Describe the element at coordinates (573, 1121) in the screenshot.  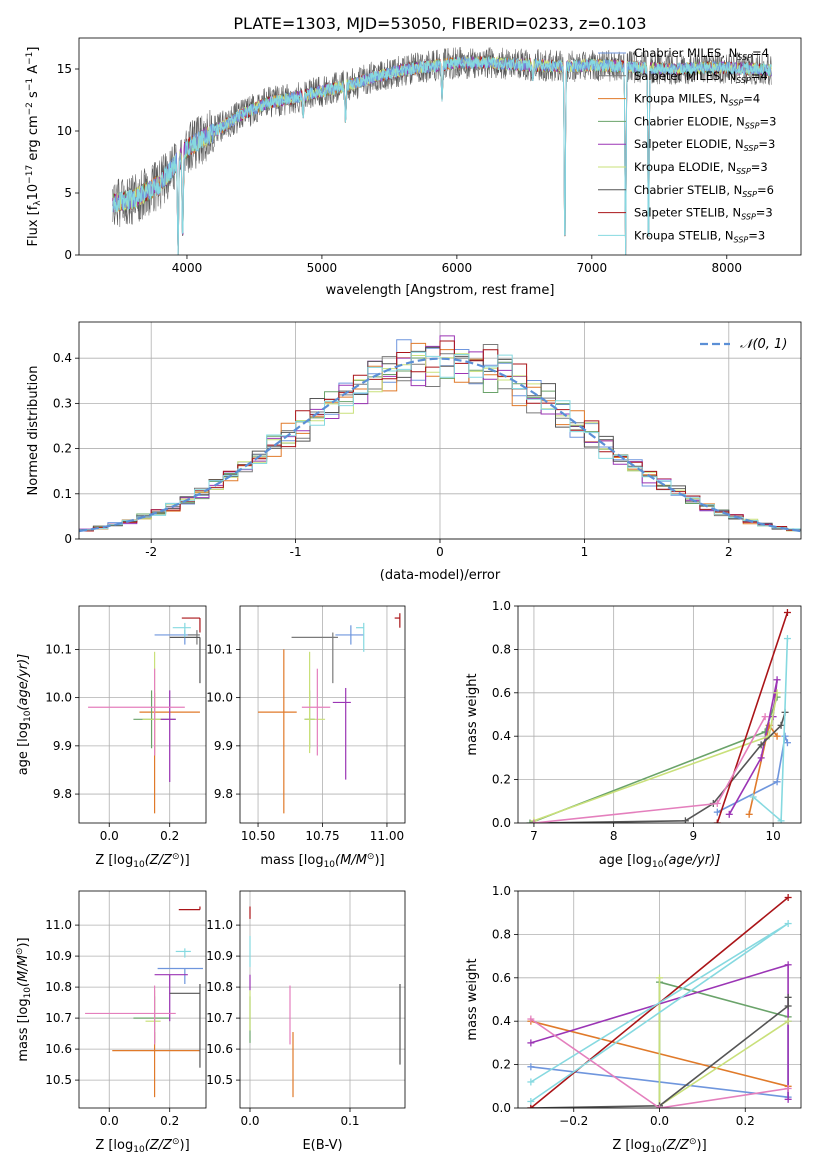
I see `x-tick-label: −0.2` at that location.